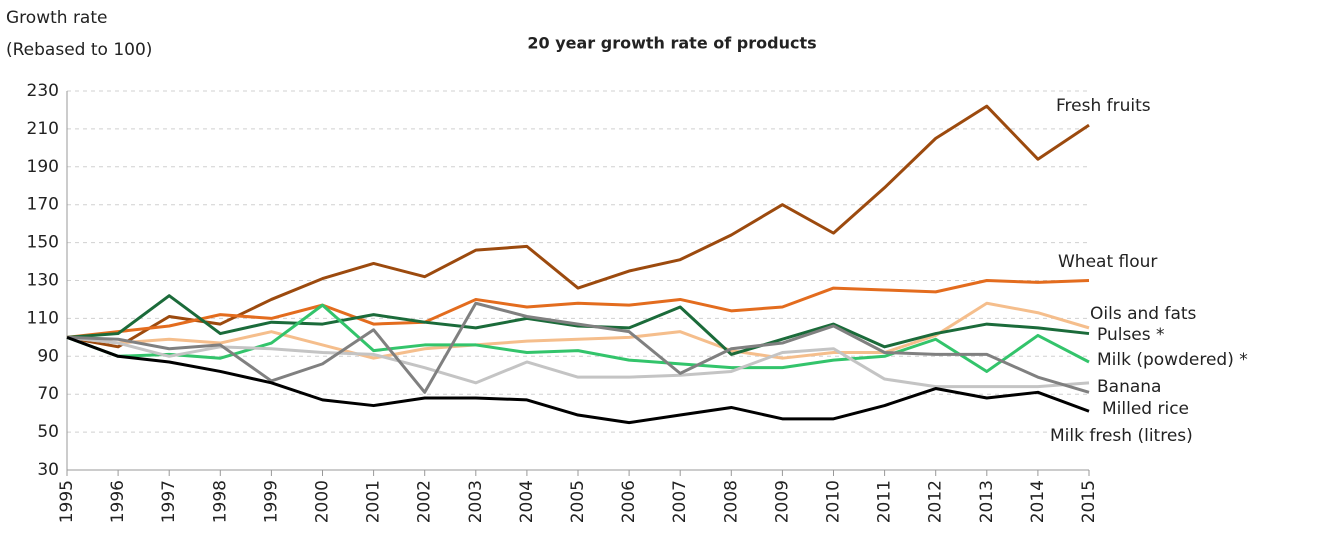  Describe the element at coordinates (1143, 314) in the screenshot. I see `series-label: Oils and fats` at that location.